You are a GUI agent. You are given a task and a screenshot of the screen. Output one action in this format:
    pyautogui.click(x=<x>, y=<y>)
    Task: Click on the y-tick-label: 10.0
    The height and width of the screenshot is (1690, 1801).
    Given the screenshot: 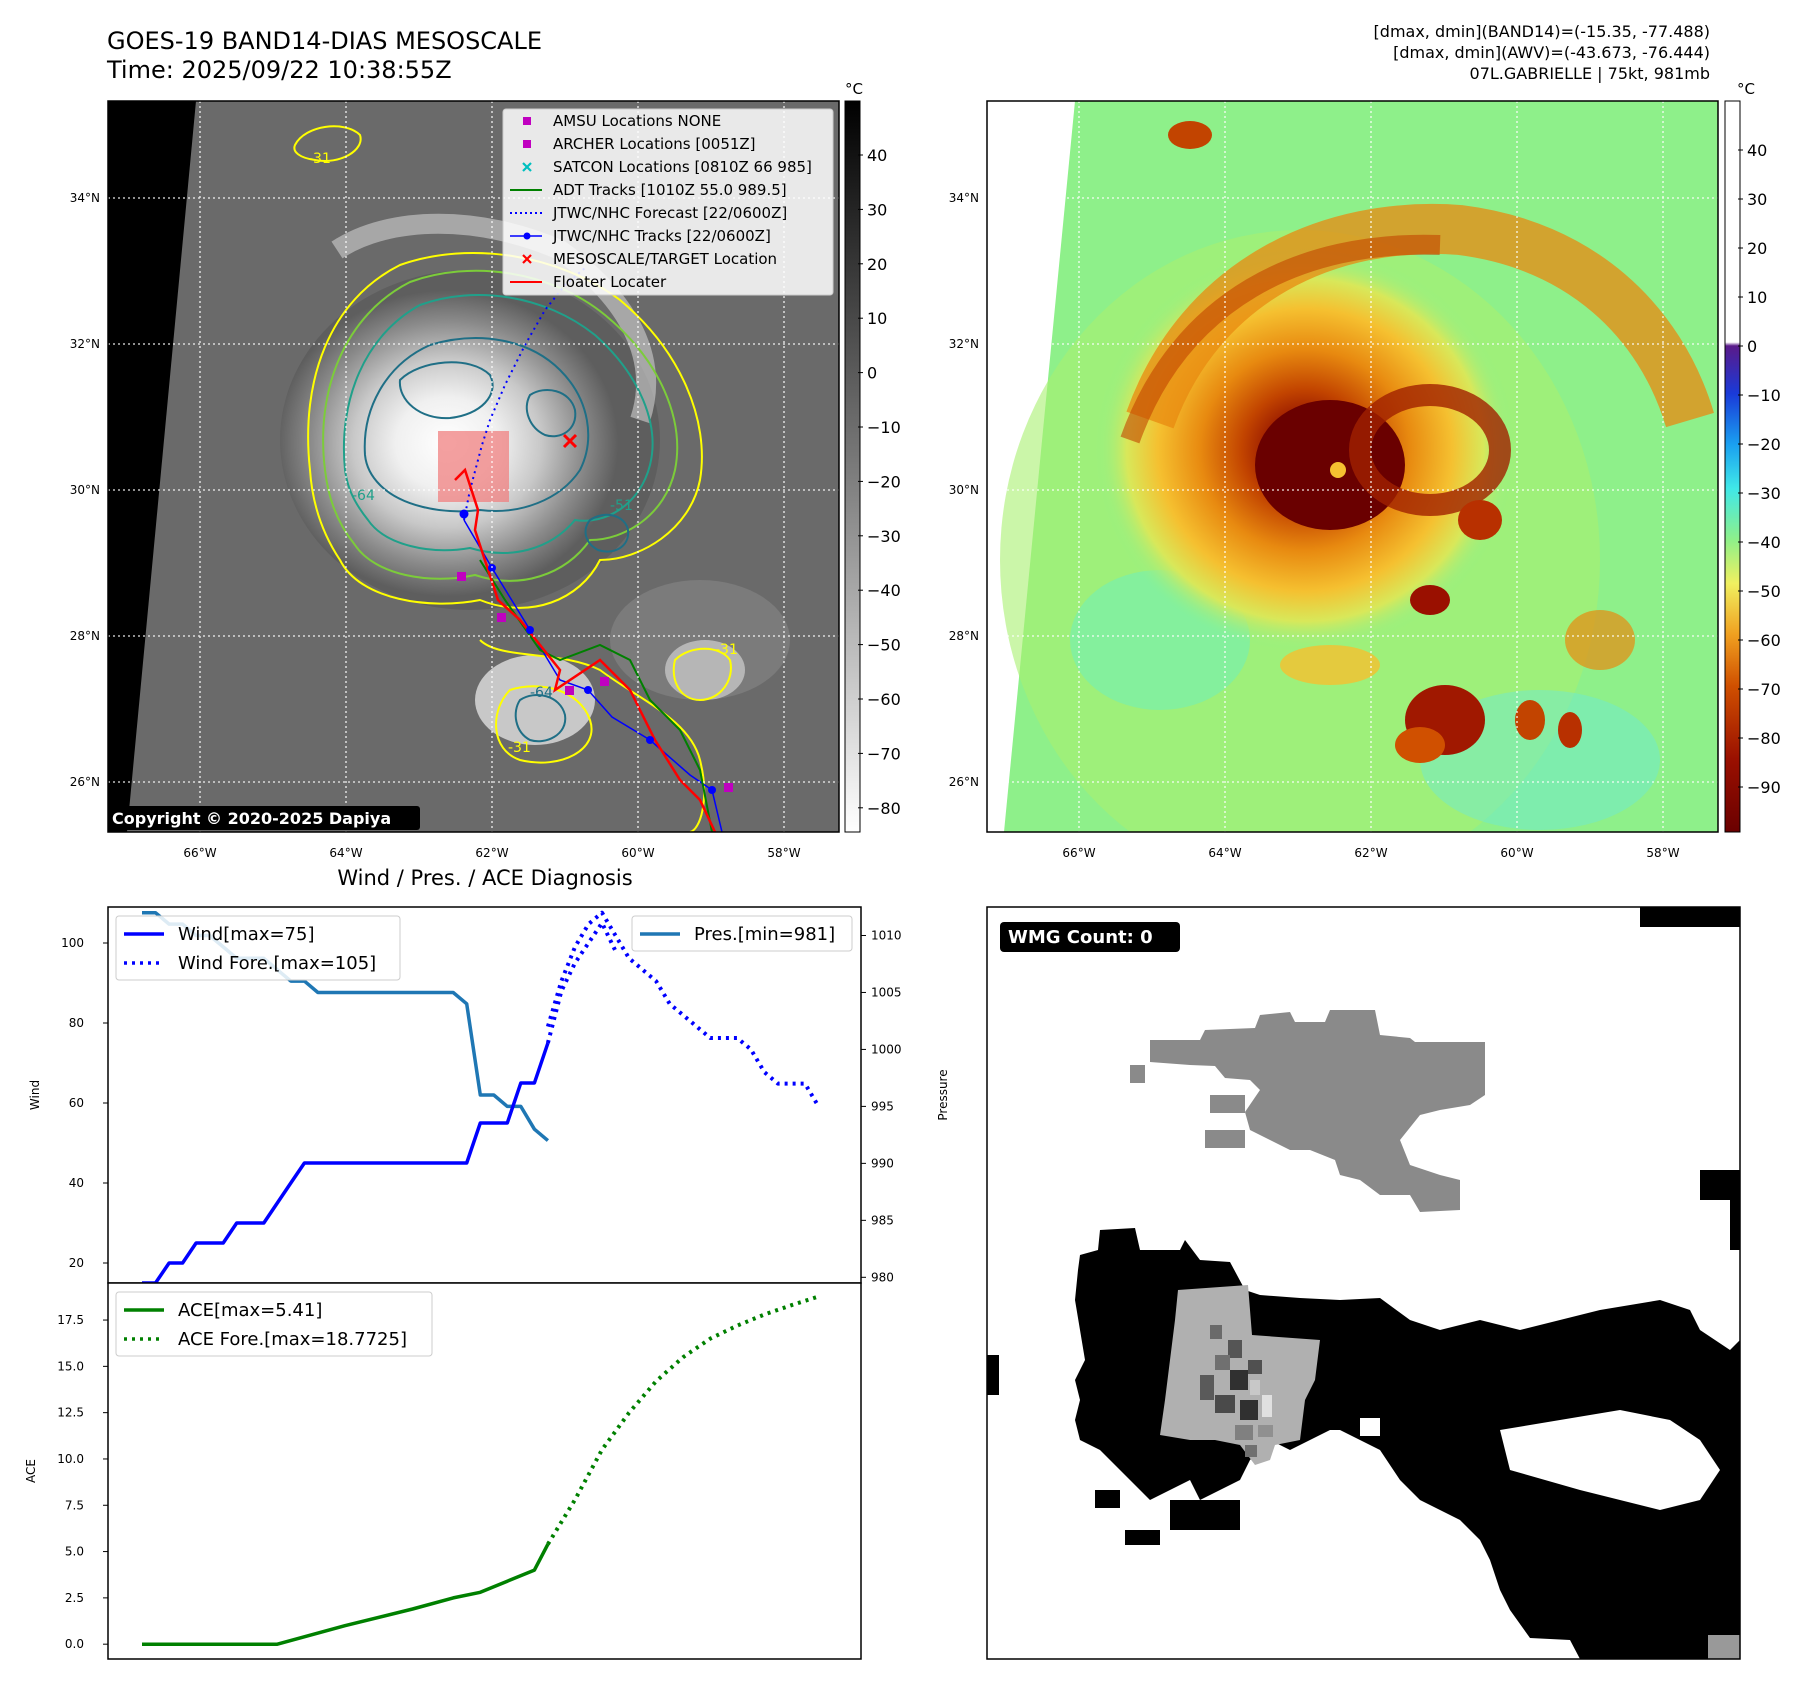 What is the action you would take?
    pyautogui.click(x=70, y=1459)
    